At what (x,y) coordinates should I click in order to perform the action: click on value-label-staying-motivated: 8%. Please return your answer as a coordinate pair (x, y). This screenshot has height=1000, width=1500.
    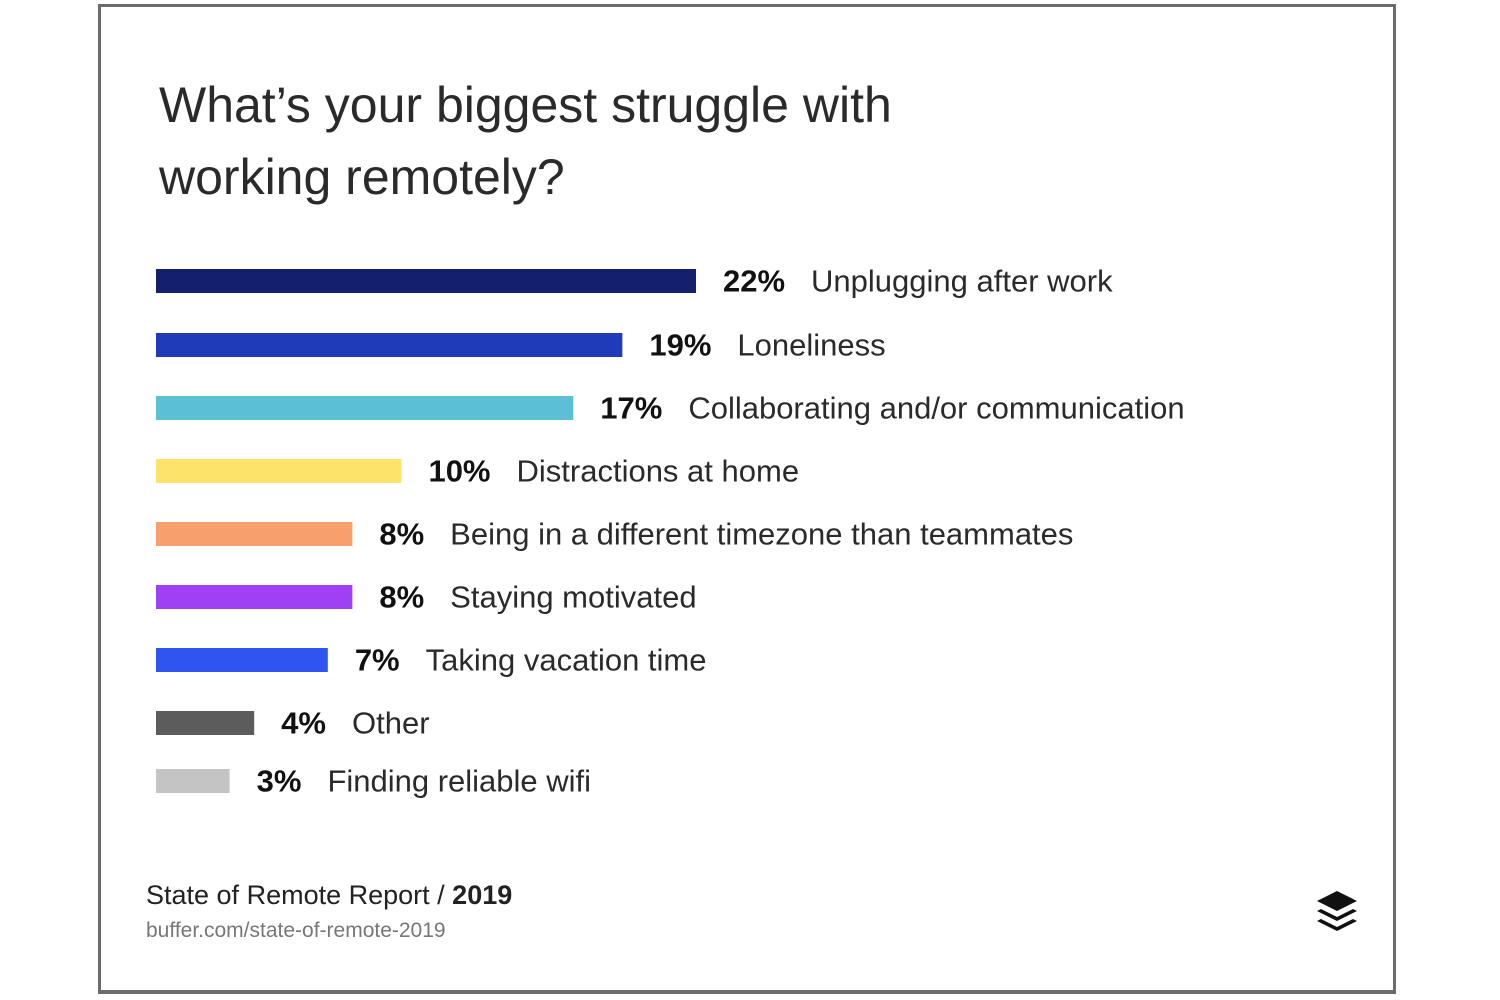
    Looking at the image, I should click on (401, 597).